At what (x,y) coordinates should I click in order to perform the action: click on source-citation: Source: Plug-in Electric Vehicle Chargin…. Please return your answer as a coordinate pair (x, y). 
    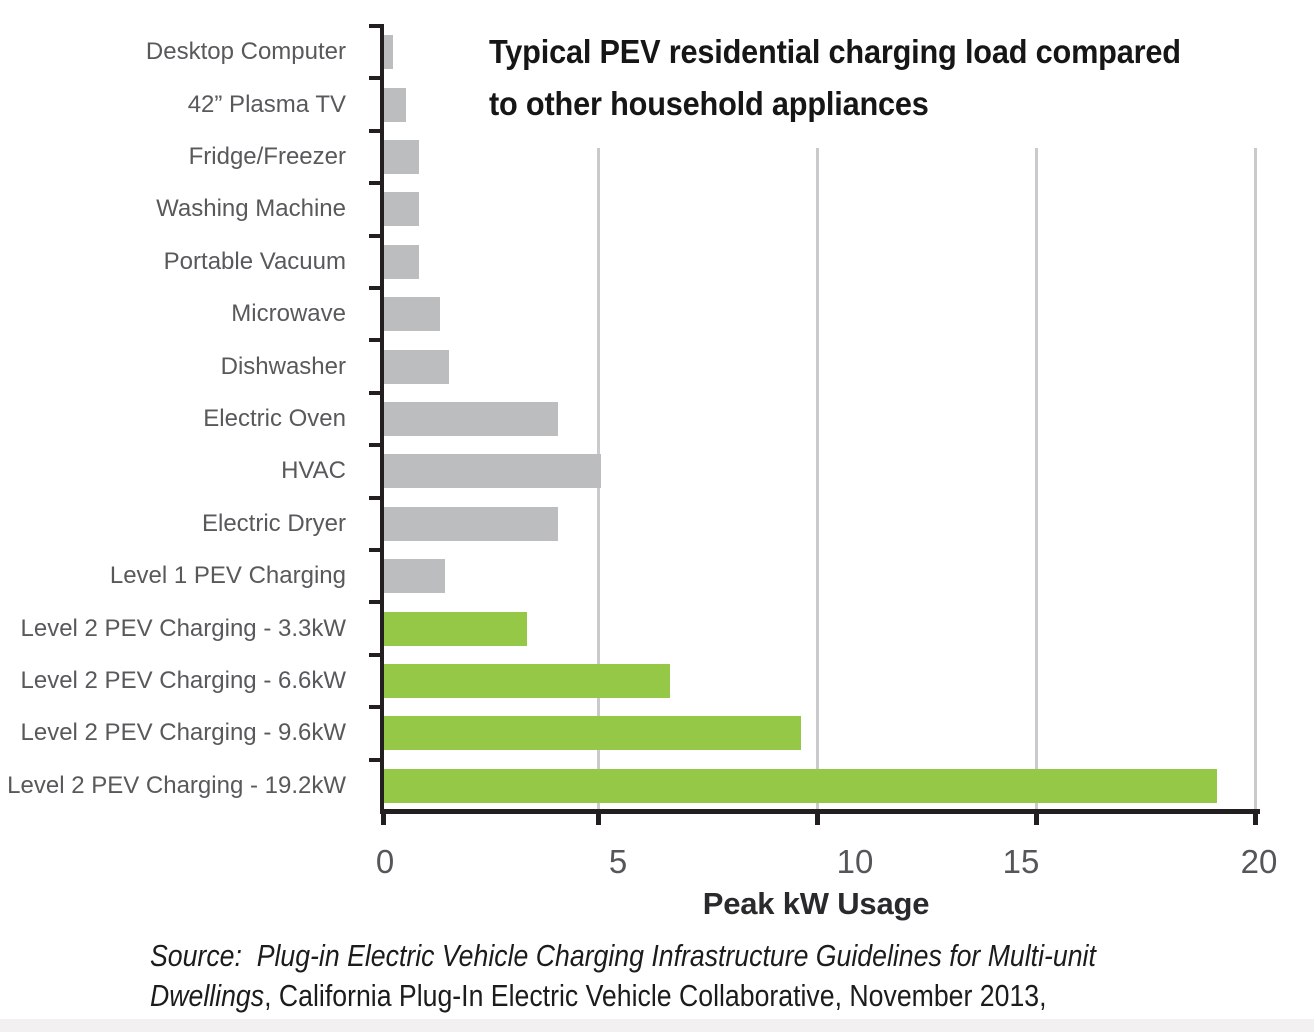
    Looking at the image, I should click on (623, 976).